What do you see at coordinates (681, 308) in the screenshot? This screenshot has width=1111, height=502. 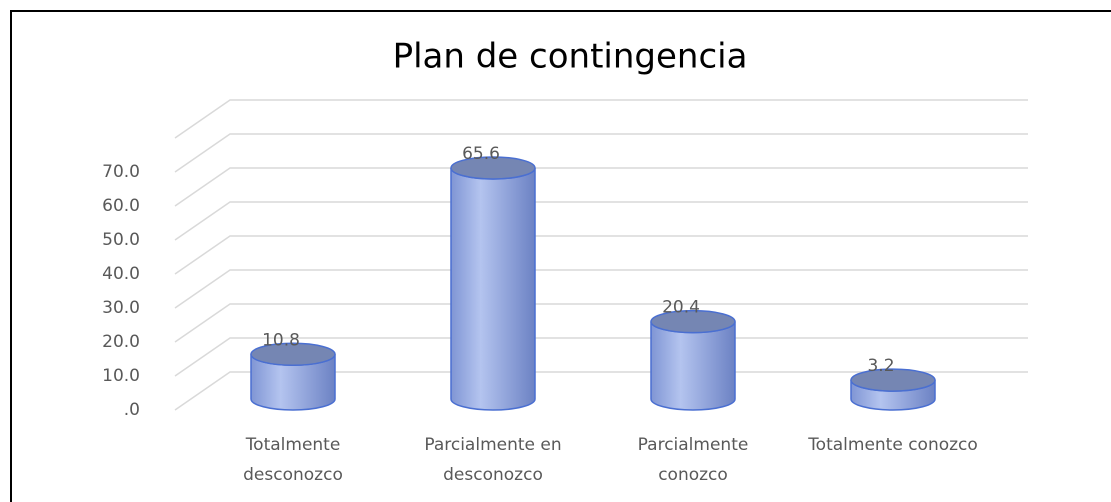 I see `data-label: 20.4` at bounding box center [681, 308].